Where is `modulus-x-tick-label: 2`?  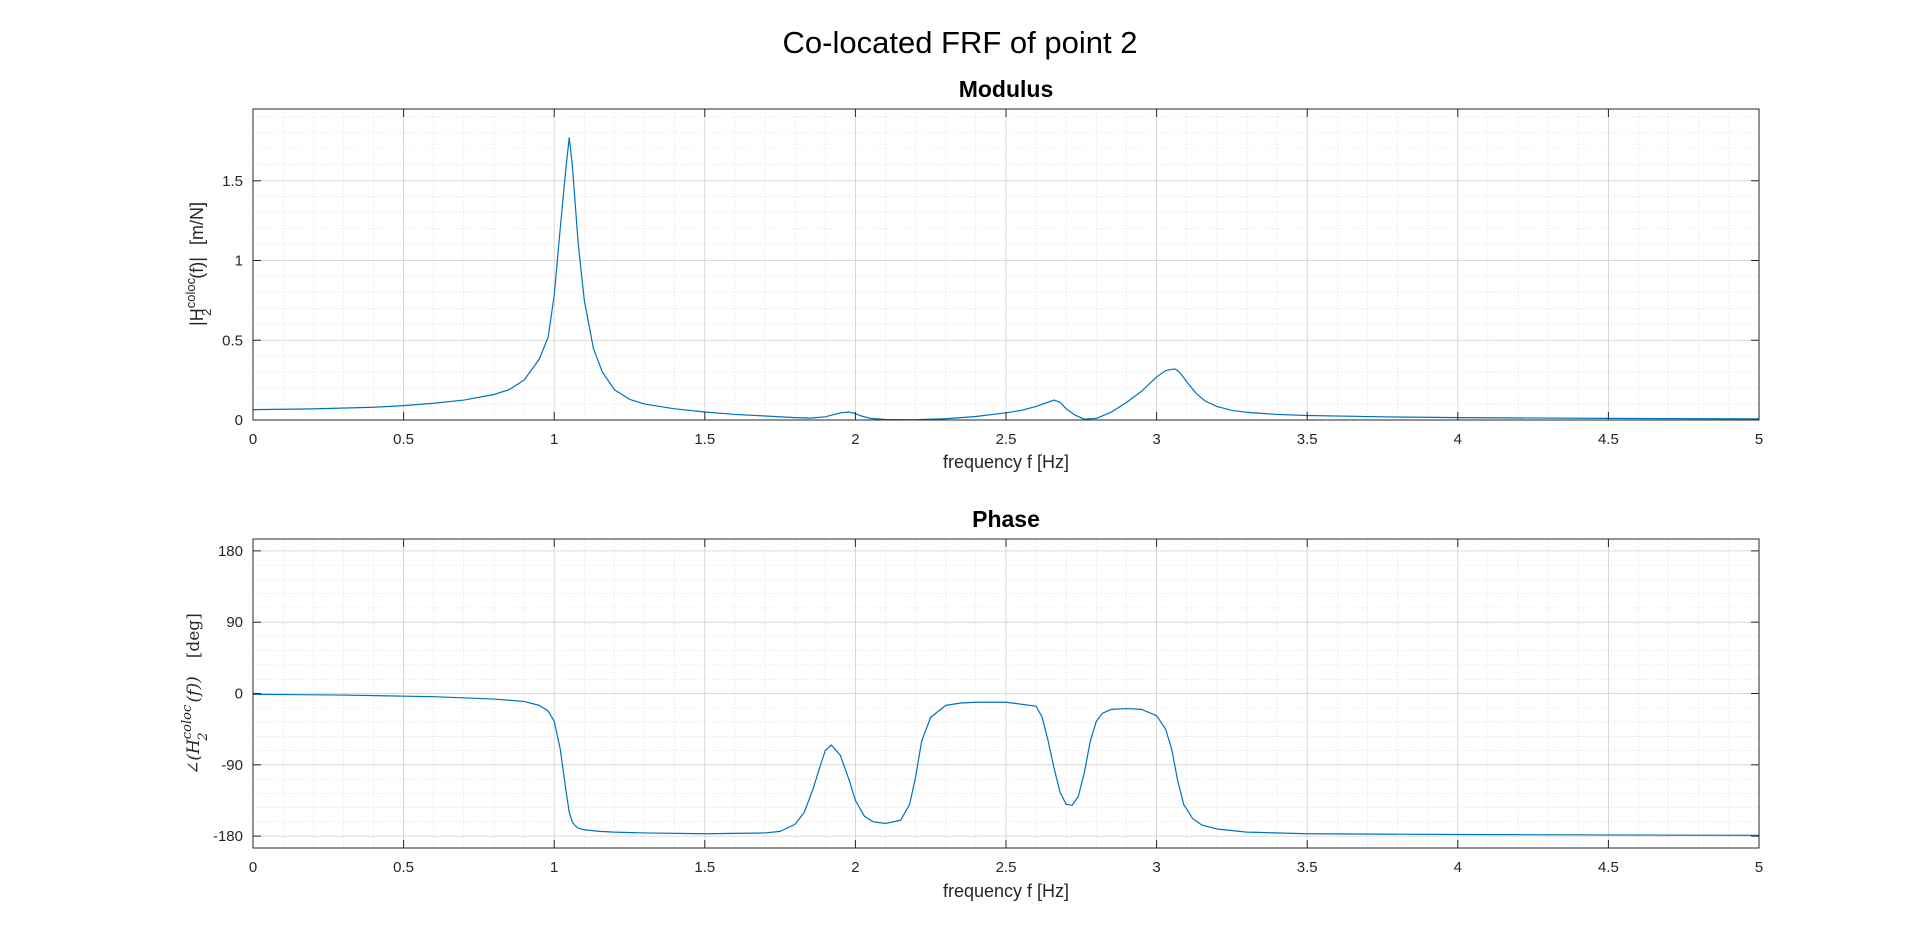 modulus-x-tick-label: 2 is located at coordinates (855, 439).